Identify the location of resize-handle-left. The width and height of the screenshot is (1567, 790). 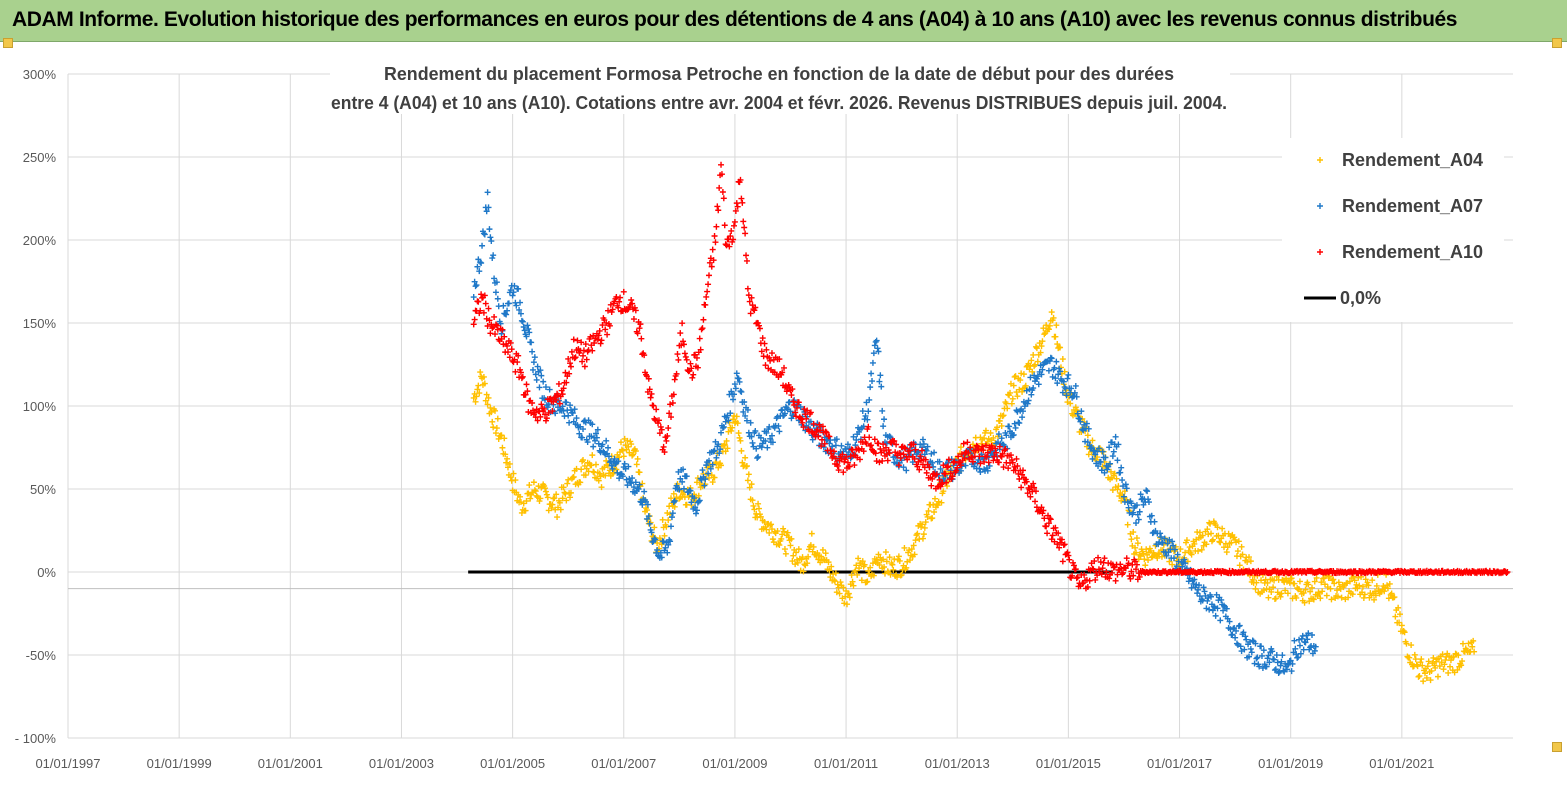
(8, 43).